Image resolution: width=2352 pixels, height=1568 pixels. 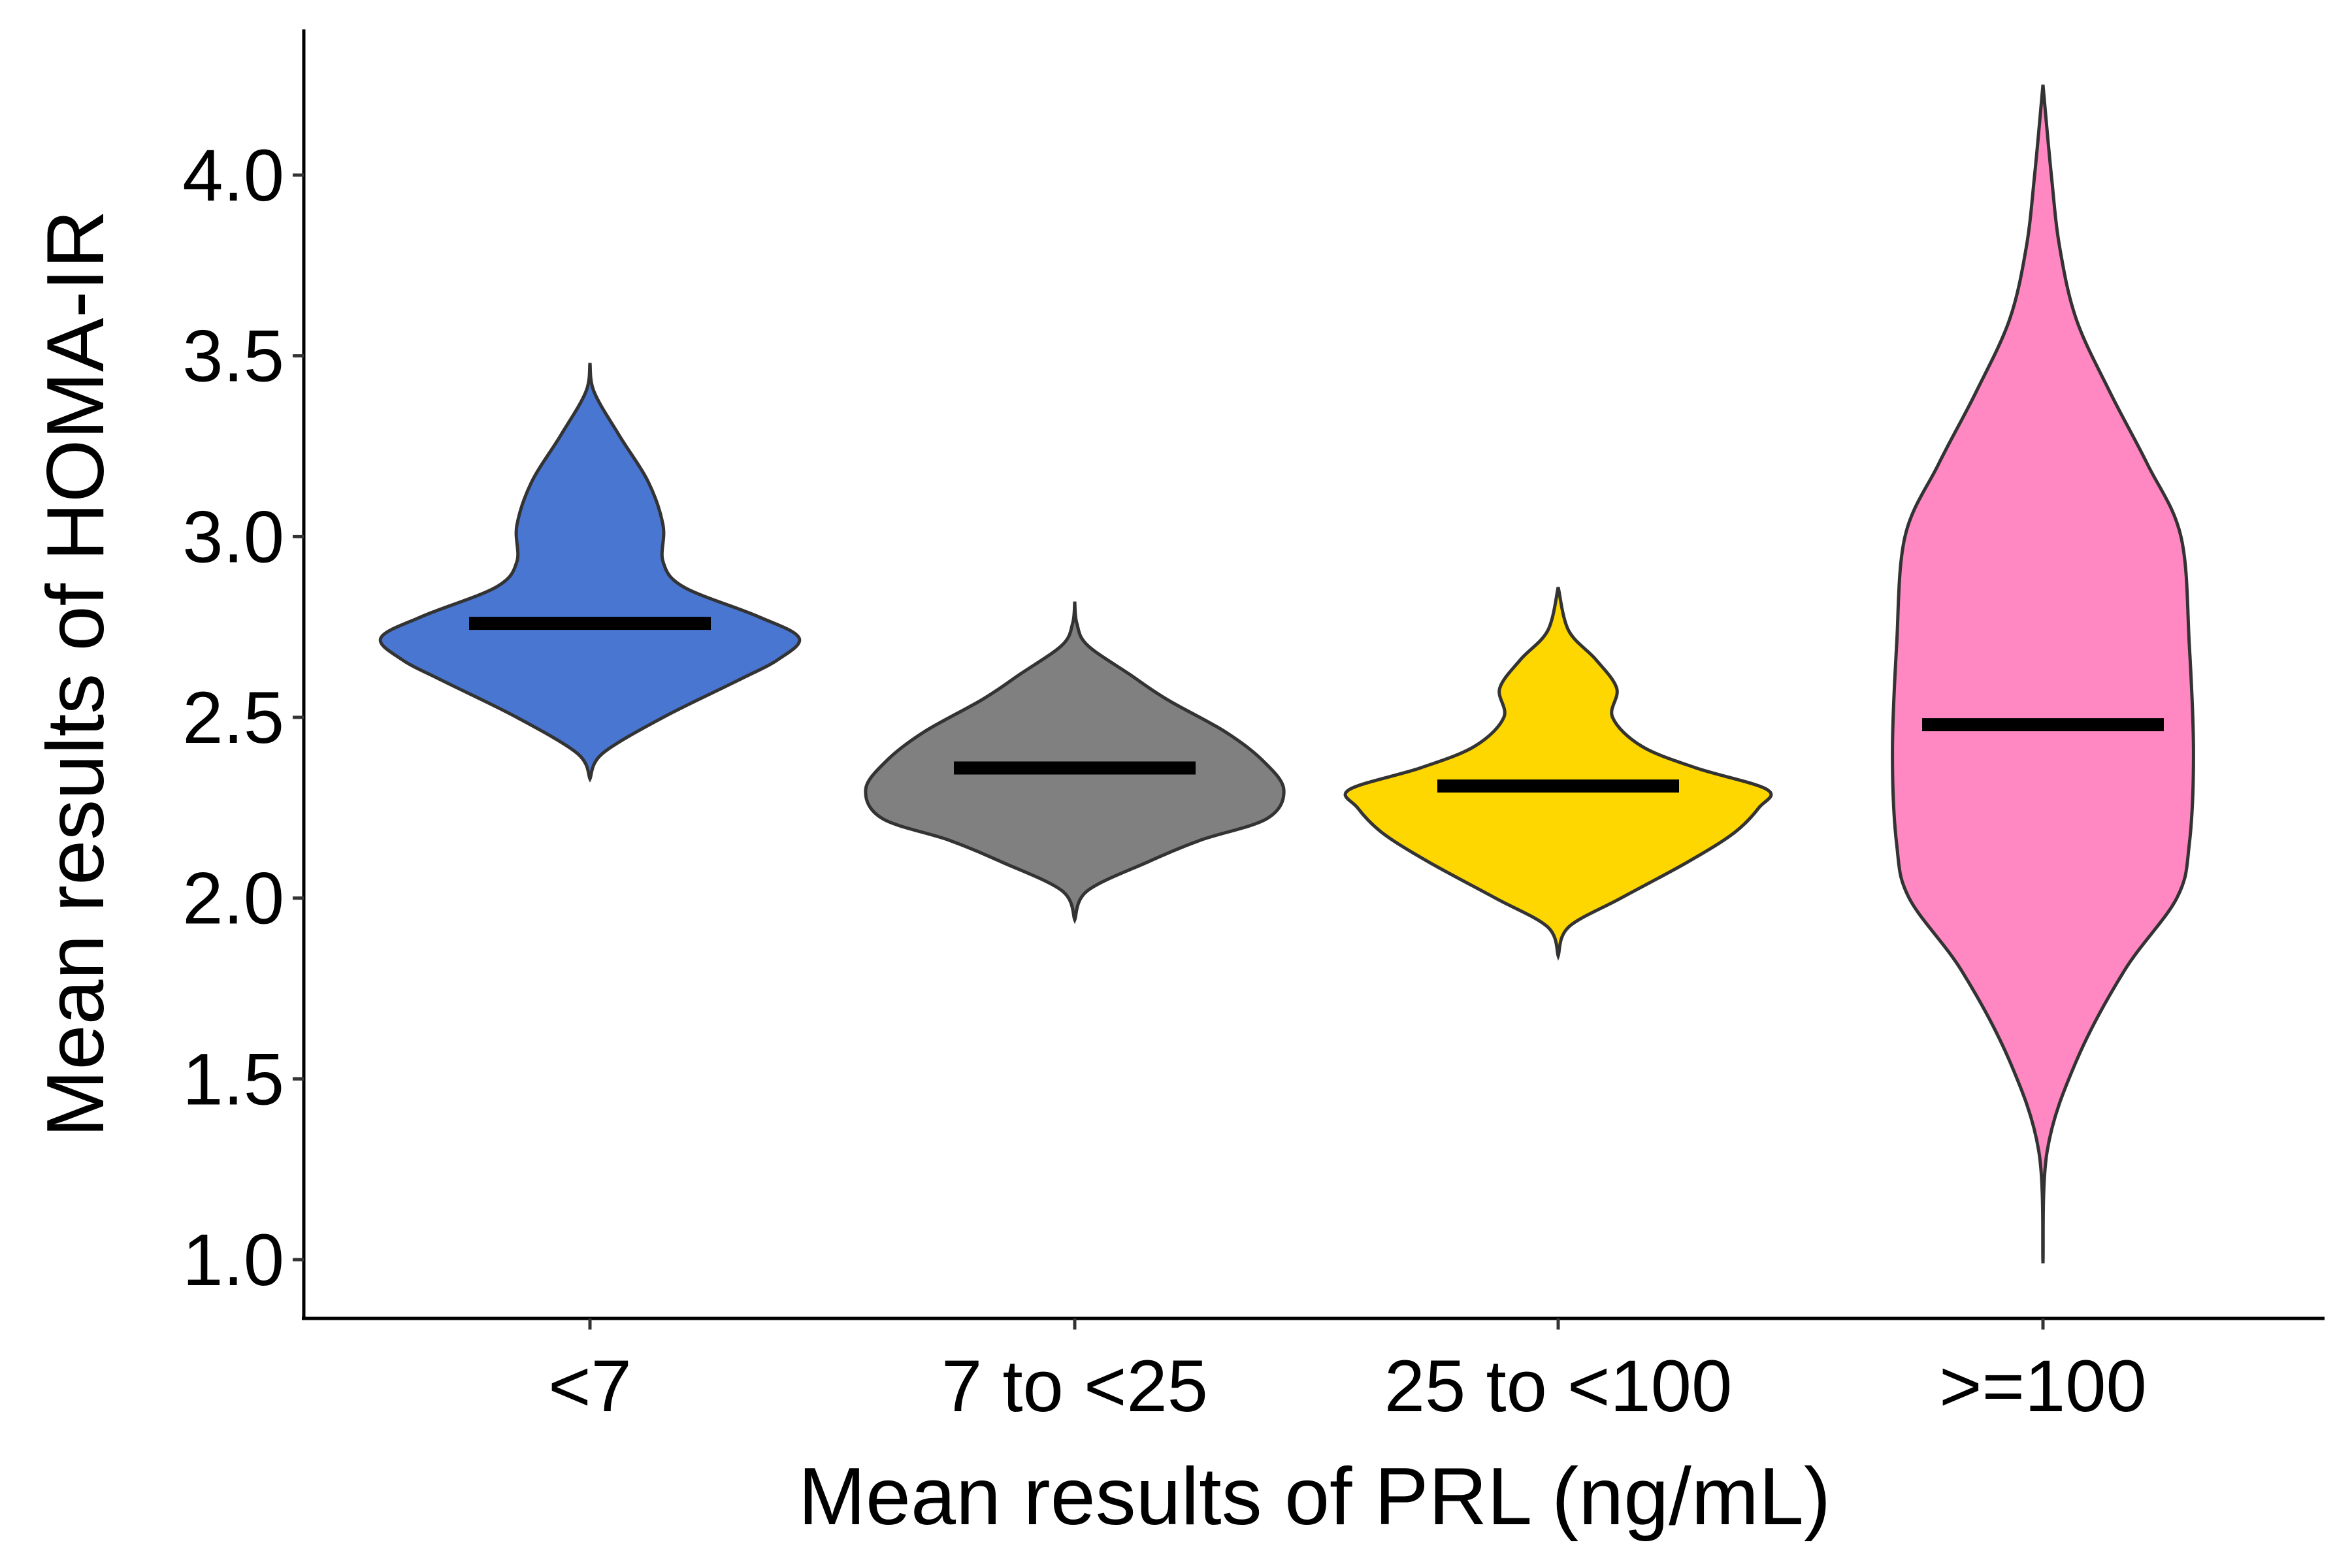 I want to click on x-tick-label: <7, so click(x=590, y=1386).